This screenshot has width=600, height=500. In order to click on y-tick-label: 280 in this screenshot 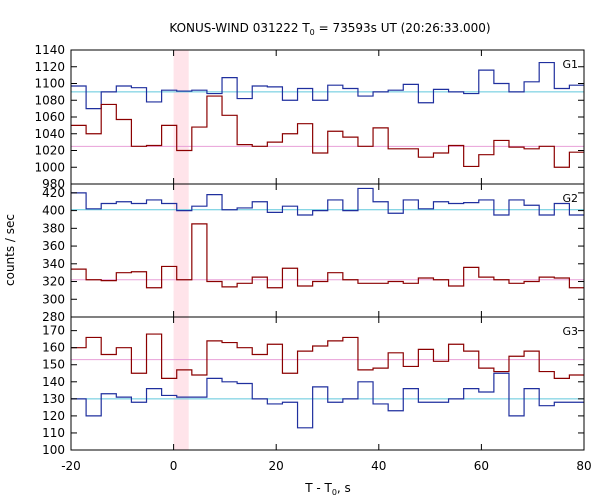, I will do `click(53, 317)`.